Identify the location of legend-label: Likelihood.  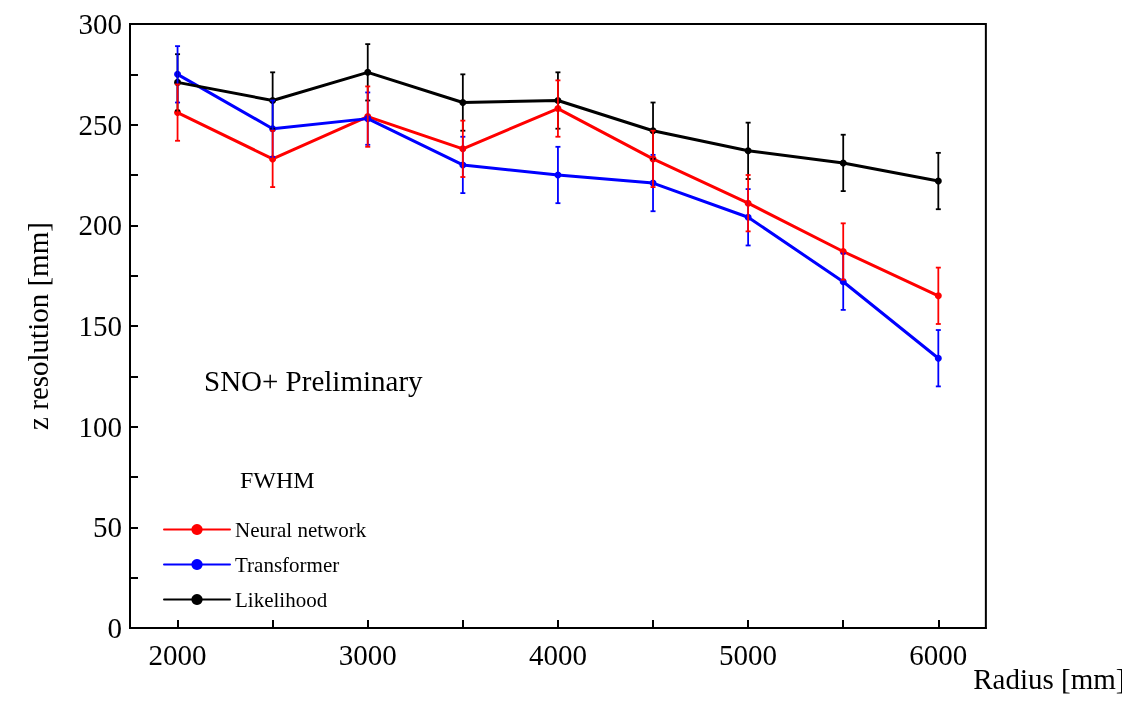
(281, 599).